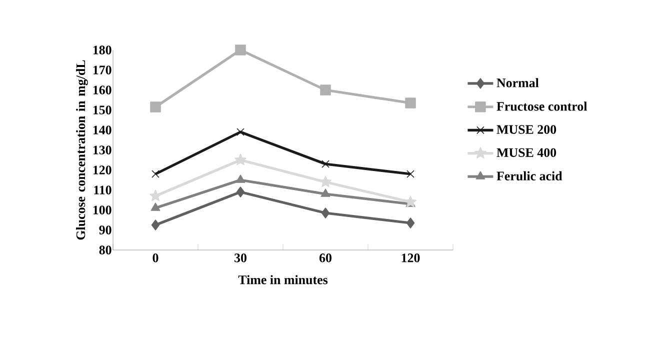  I want to click on y-tick-label: 100, so click(102, 210).